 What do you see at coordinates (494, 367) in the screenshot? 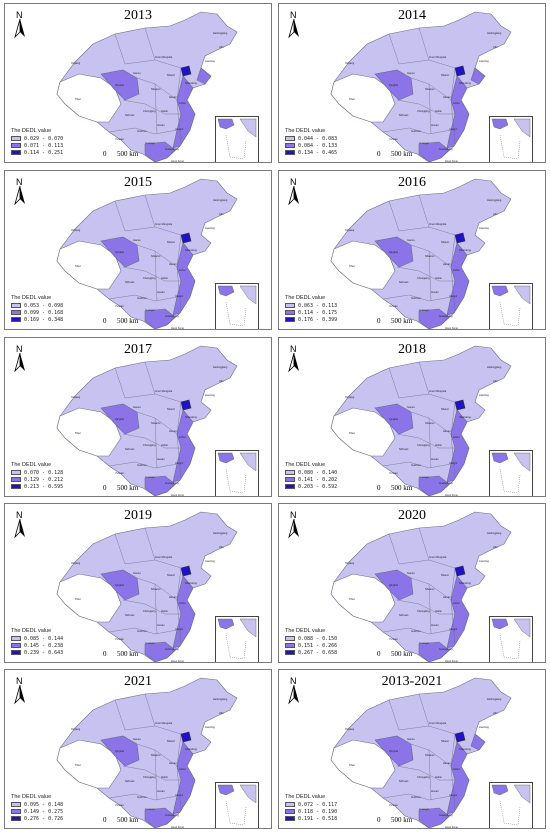
I see `province-label: Heilongjiang` at bounding box center [494, 367].